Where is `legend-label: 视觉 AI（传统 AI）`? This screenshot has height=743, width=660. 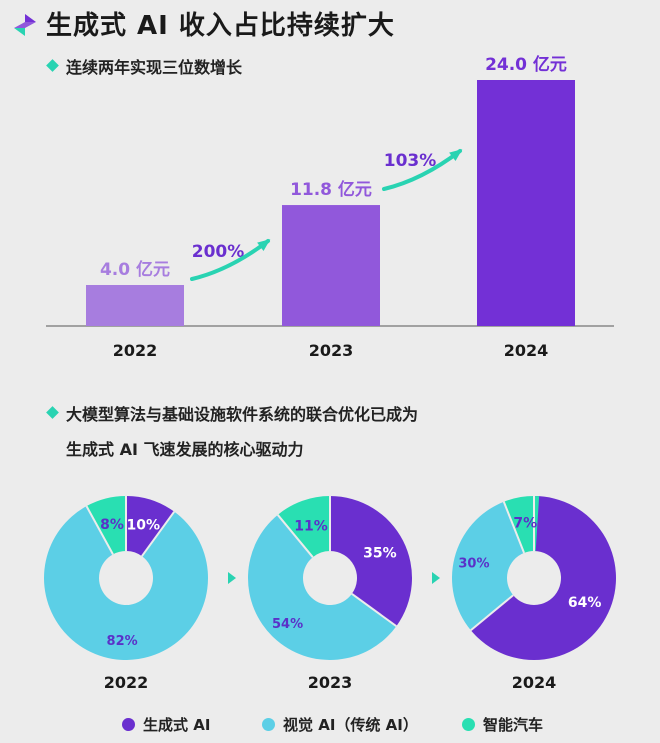 legend-label: 视觉 AI（传统 AI） is located at coordinates (350, 725).